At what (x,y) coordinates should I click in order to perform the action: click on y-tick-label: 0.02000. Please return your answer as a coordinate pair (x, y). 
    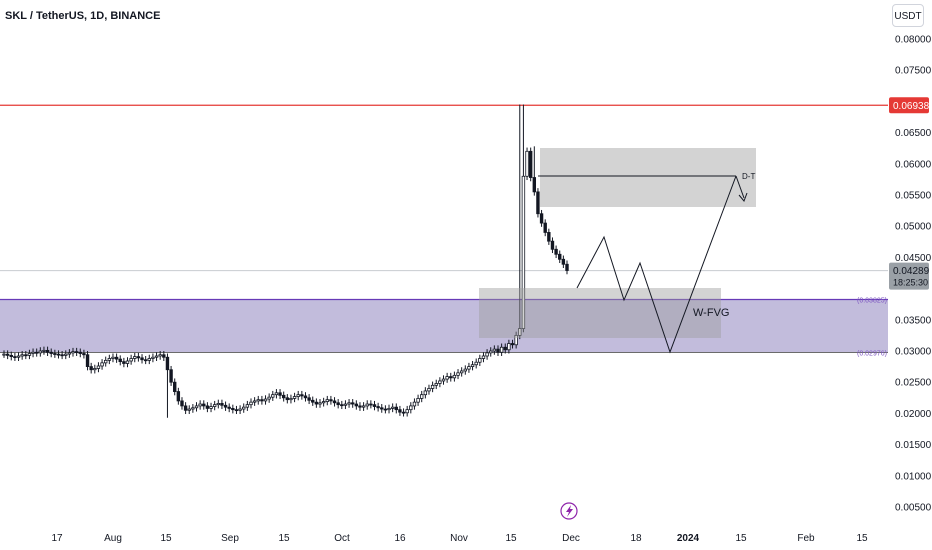
    Looking at the image, I should click on (913, 414).